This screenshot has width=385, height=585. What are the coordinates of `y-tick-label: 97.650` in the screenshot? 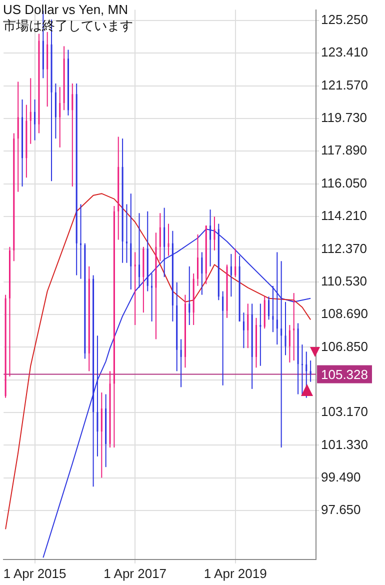 It's located at (341, 510).